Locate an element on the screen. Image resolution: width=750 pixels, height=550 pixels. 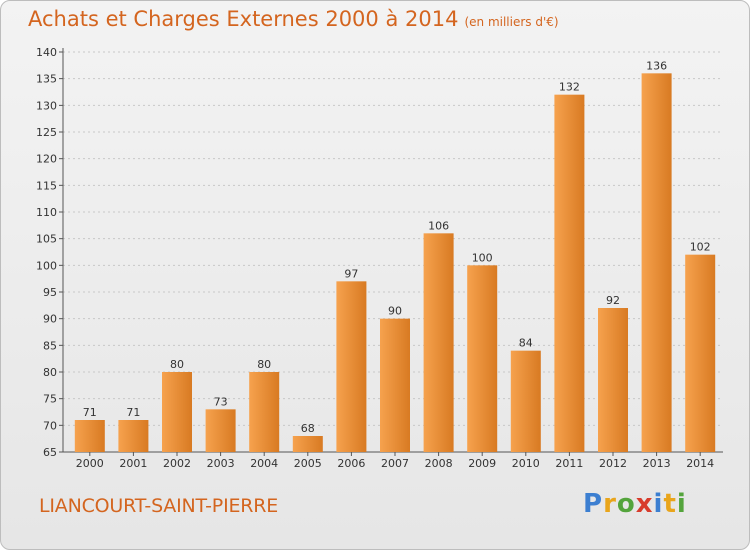
data-label-2013: 136 is located at coordinates (656, 65).